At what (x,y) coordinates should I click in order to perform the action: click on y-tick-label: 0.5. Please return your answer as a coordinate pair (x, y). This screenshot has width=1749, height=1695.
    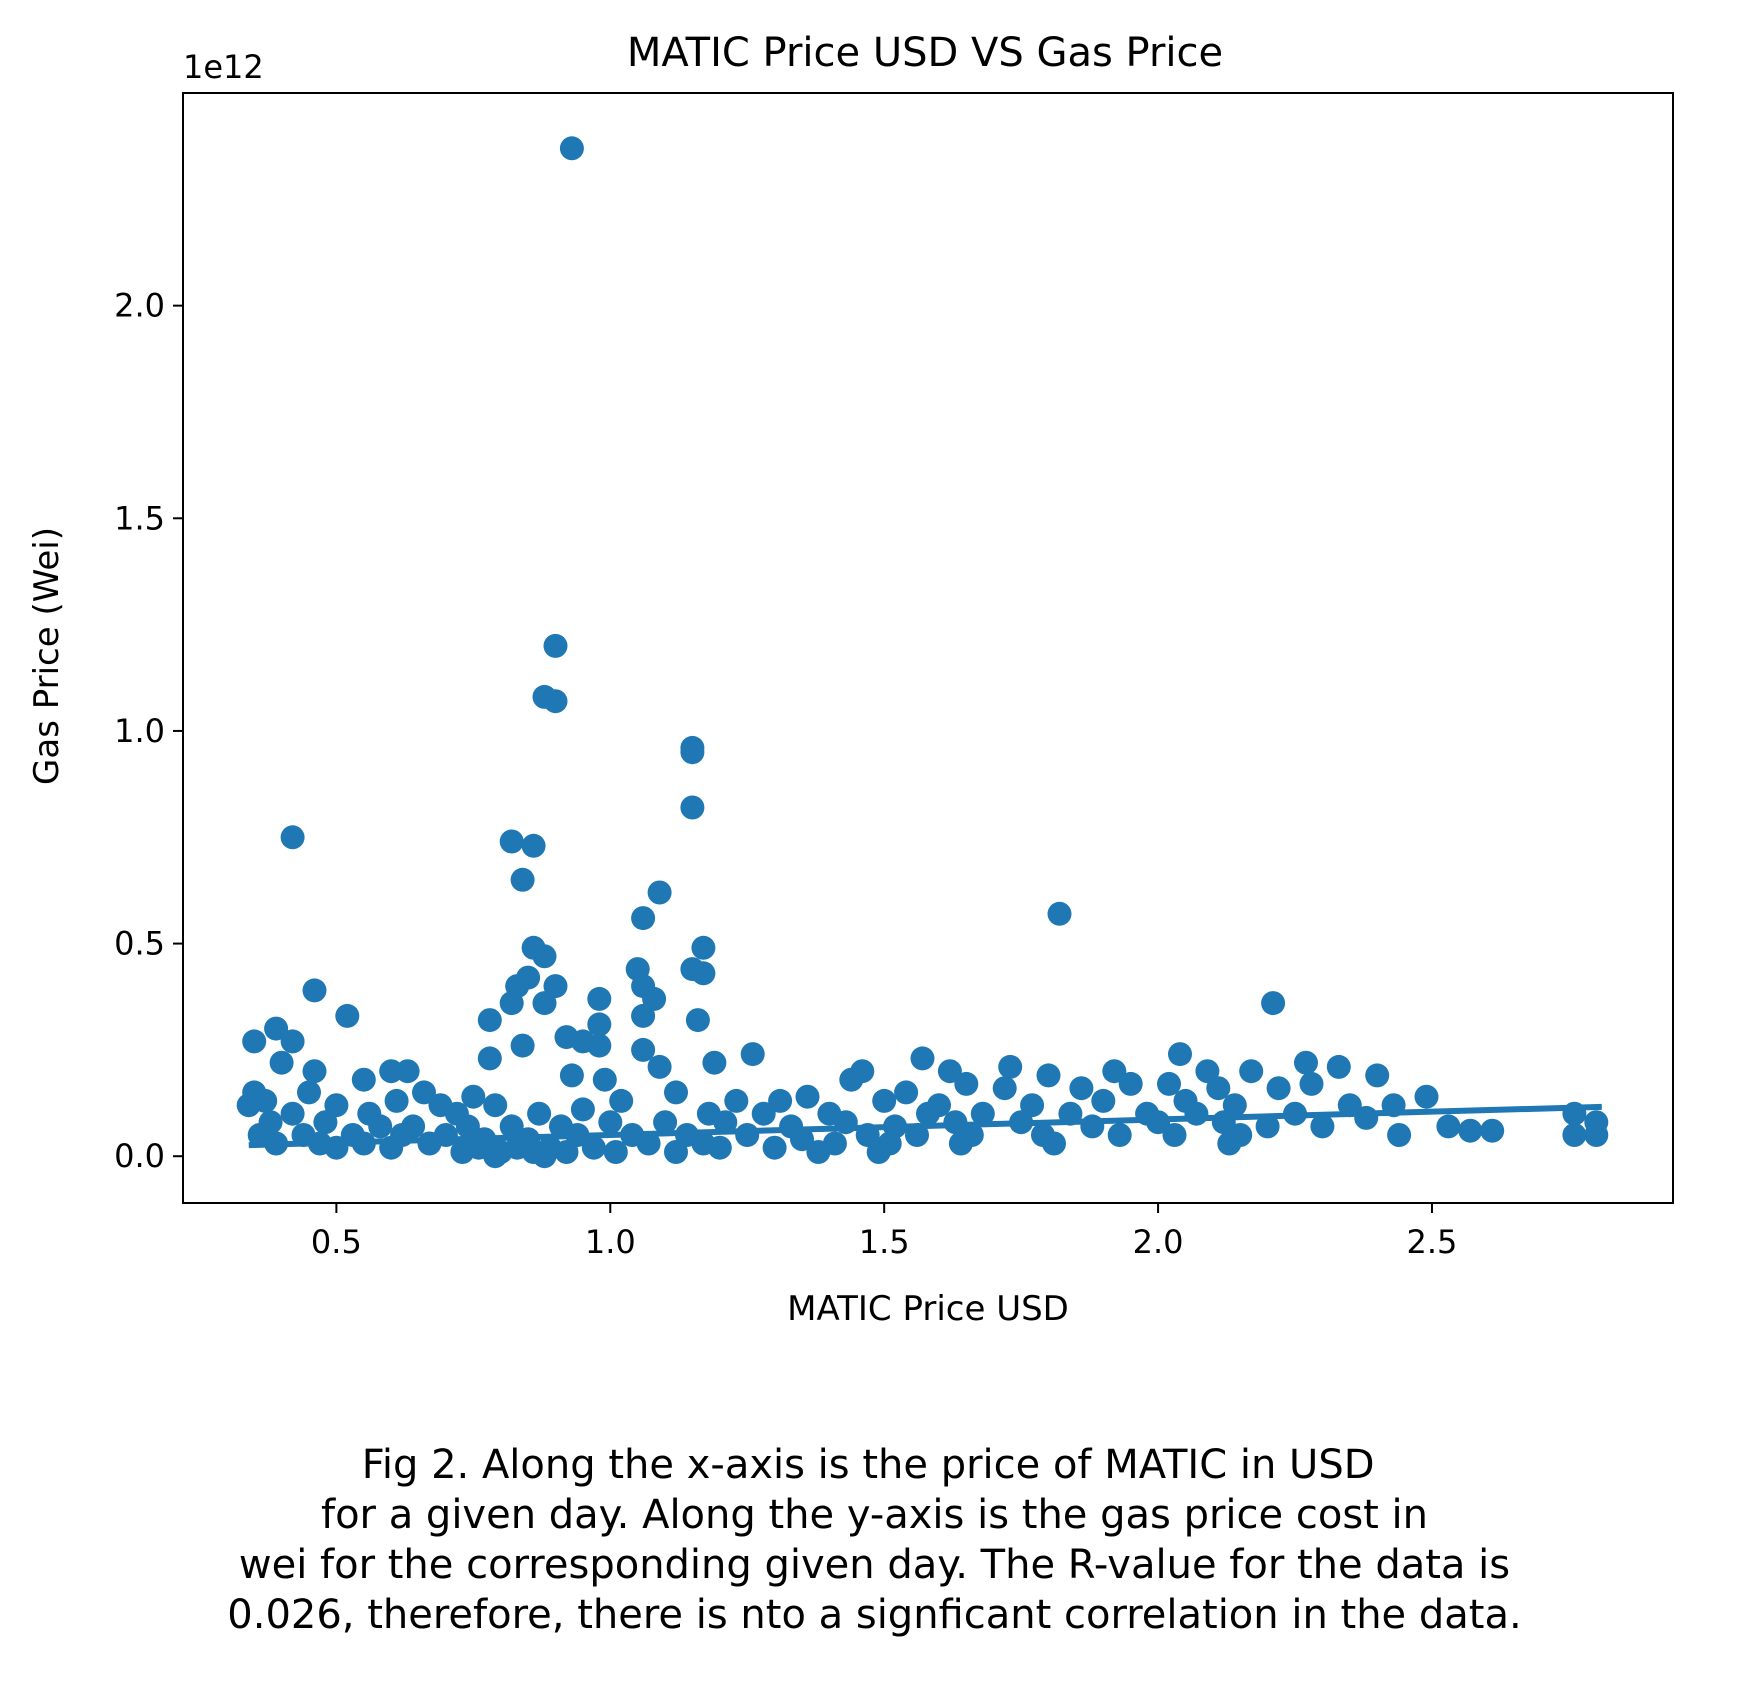
    Looking at the image, I should click on (139, 944).